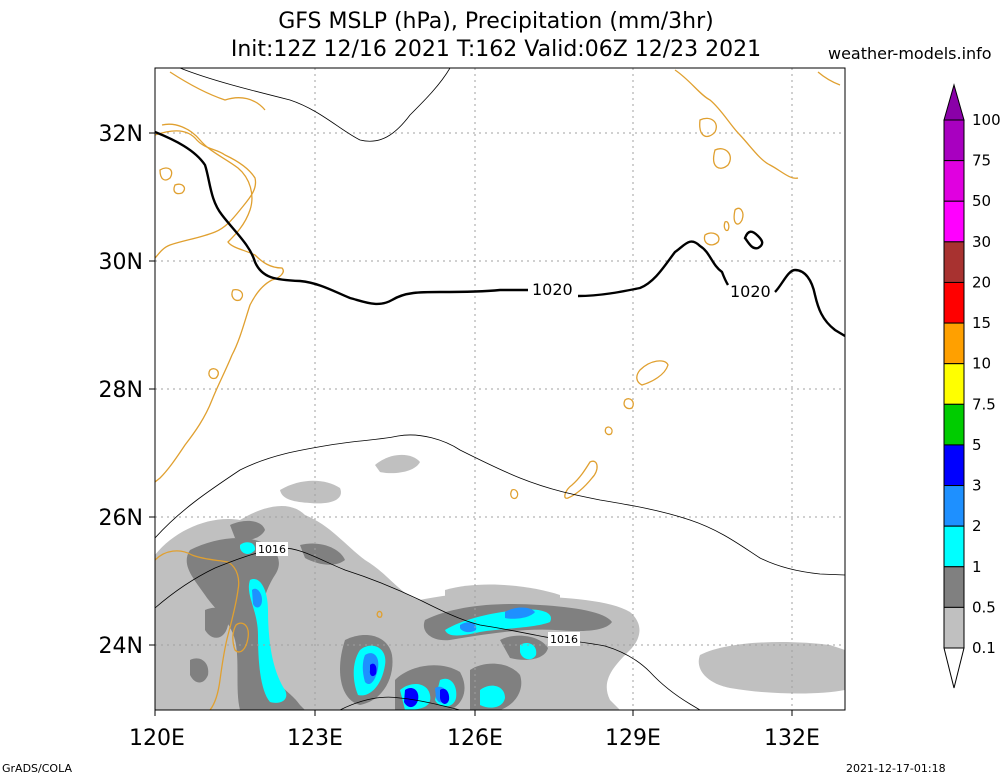  What do you see at coordinates (971, 386) in the screenshot?
I see `precip-colorbar: 100 75 50 30 20 15 10 7.5 5 3 2 1 0.5 0.1` at bounding box center [971, 386].